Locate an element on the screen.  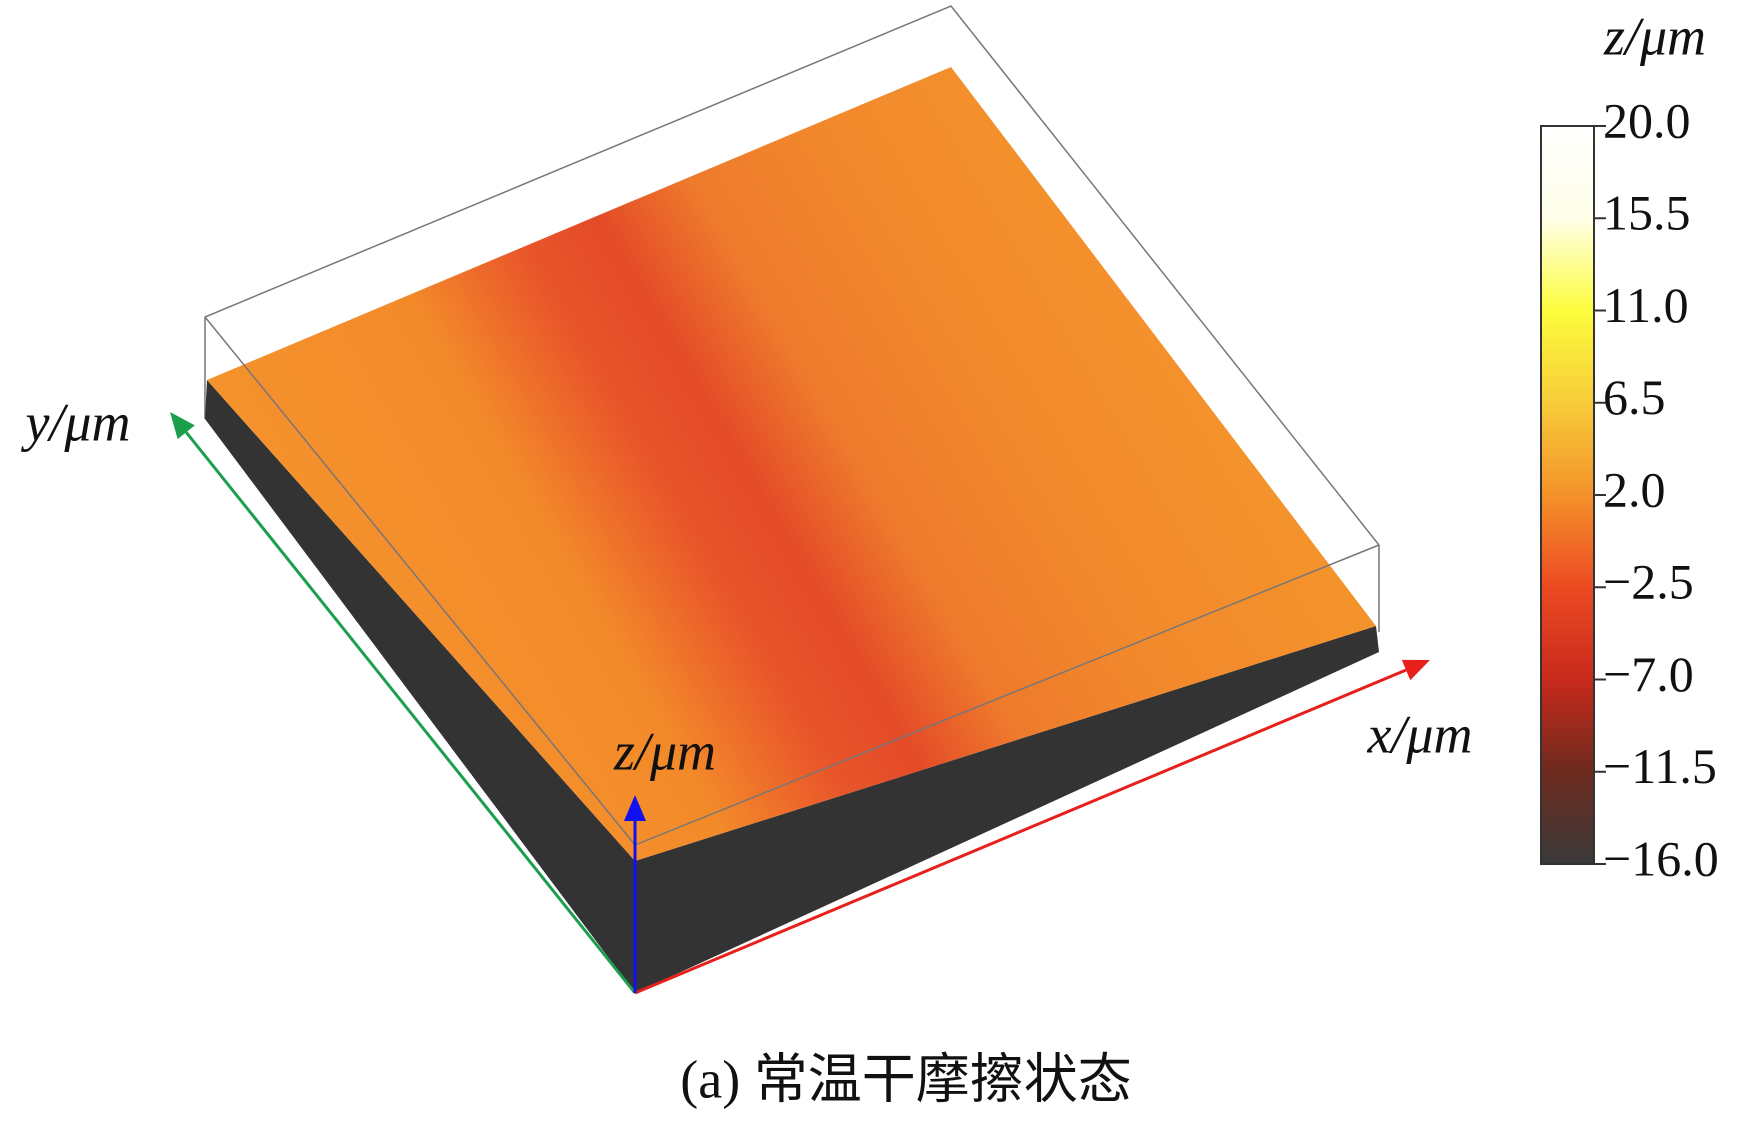
colorbar-tick-label: 20.0 is located at coordinates (1647, 120).